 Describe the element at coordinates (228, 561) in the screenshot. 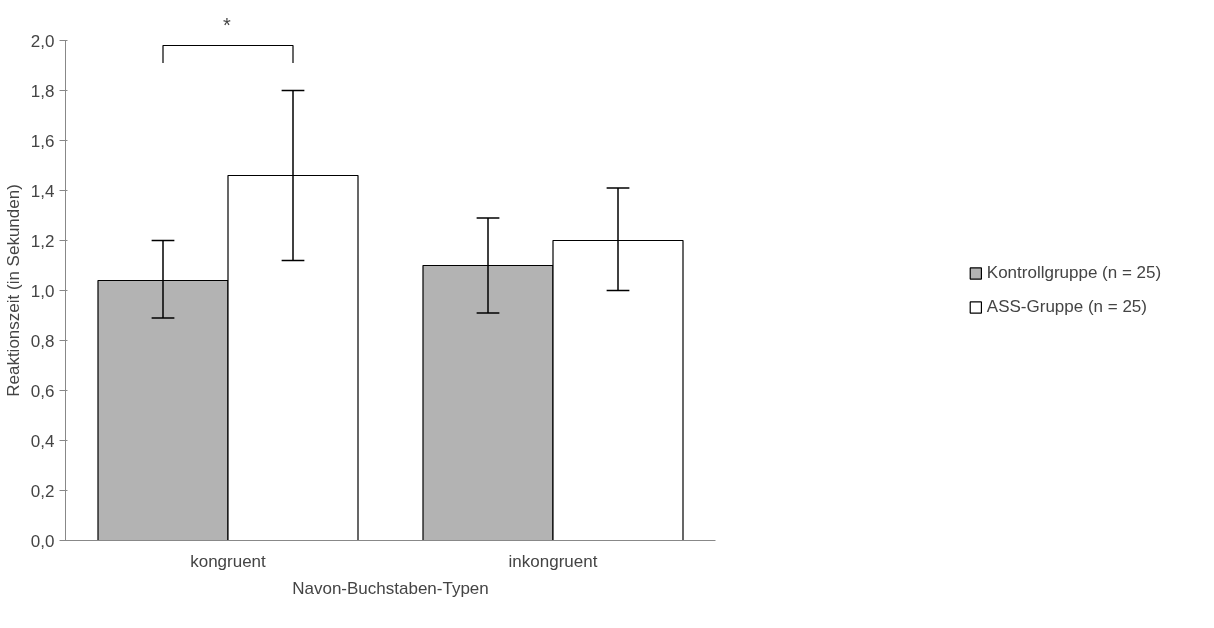

I see `x-tick-label: kongruent` at that location.